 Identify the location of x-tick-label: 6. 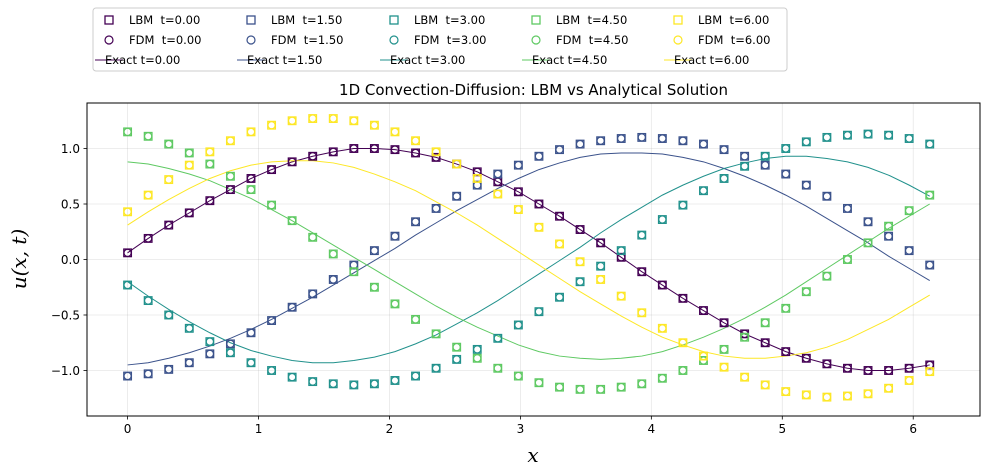
(913, 429).